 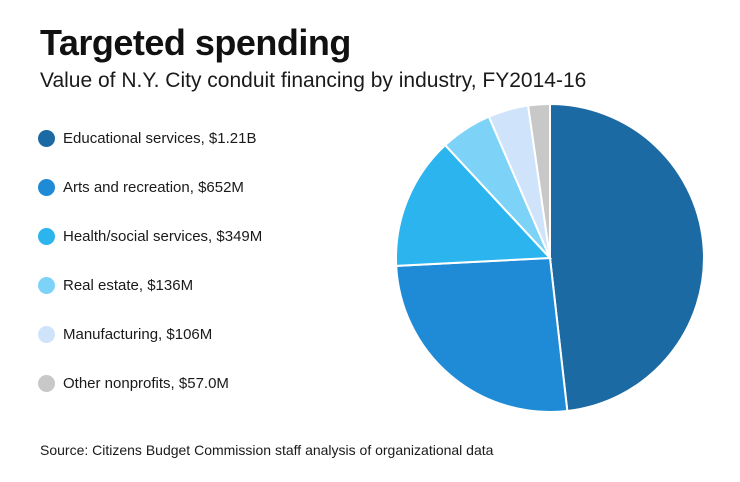 I want to click on legend-item: Other nonprofits, $57.0M, so click(x=133, y=383).